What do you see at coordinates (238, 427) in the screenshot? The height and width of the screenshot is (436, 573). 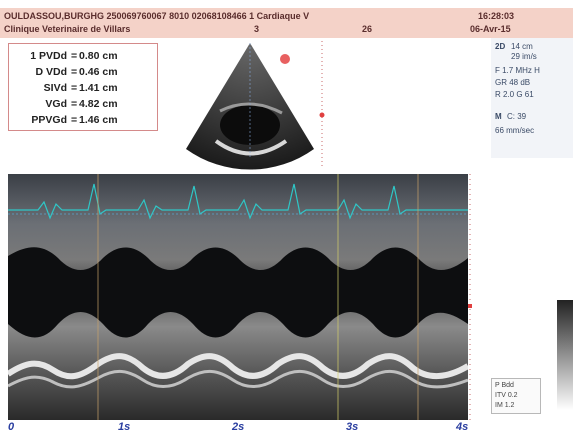 I see `time-tick: 2s` at bounding box center [238, 427].